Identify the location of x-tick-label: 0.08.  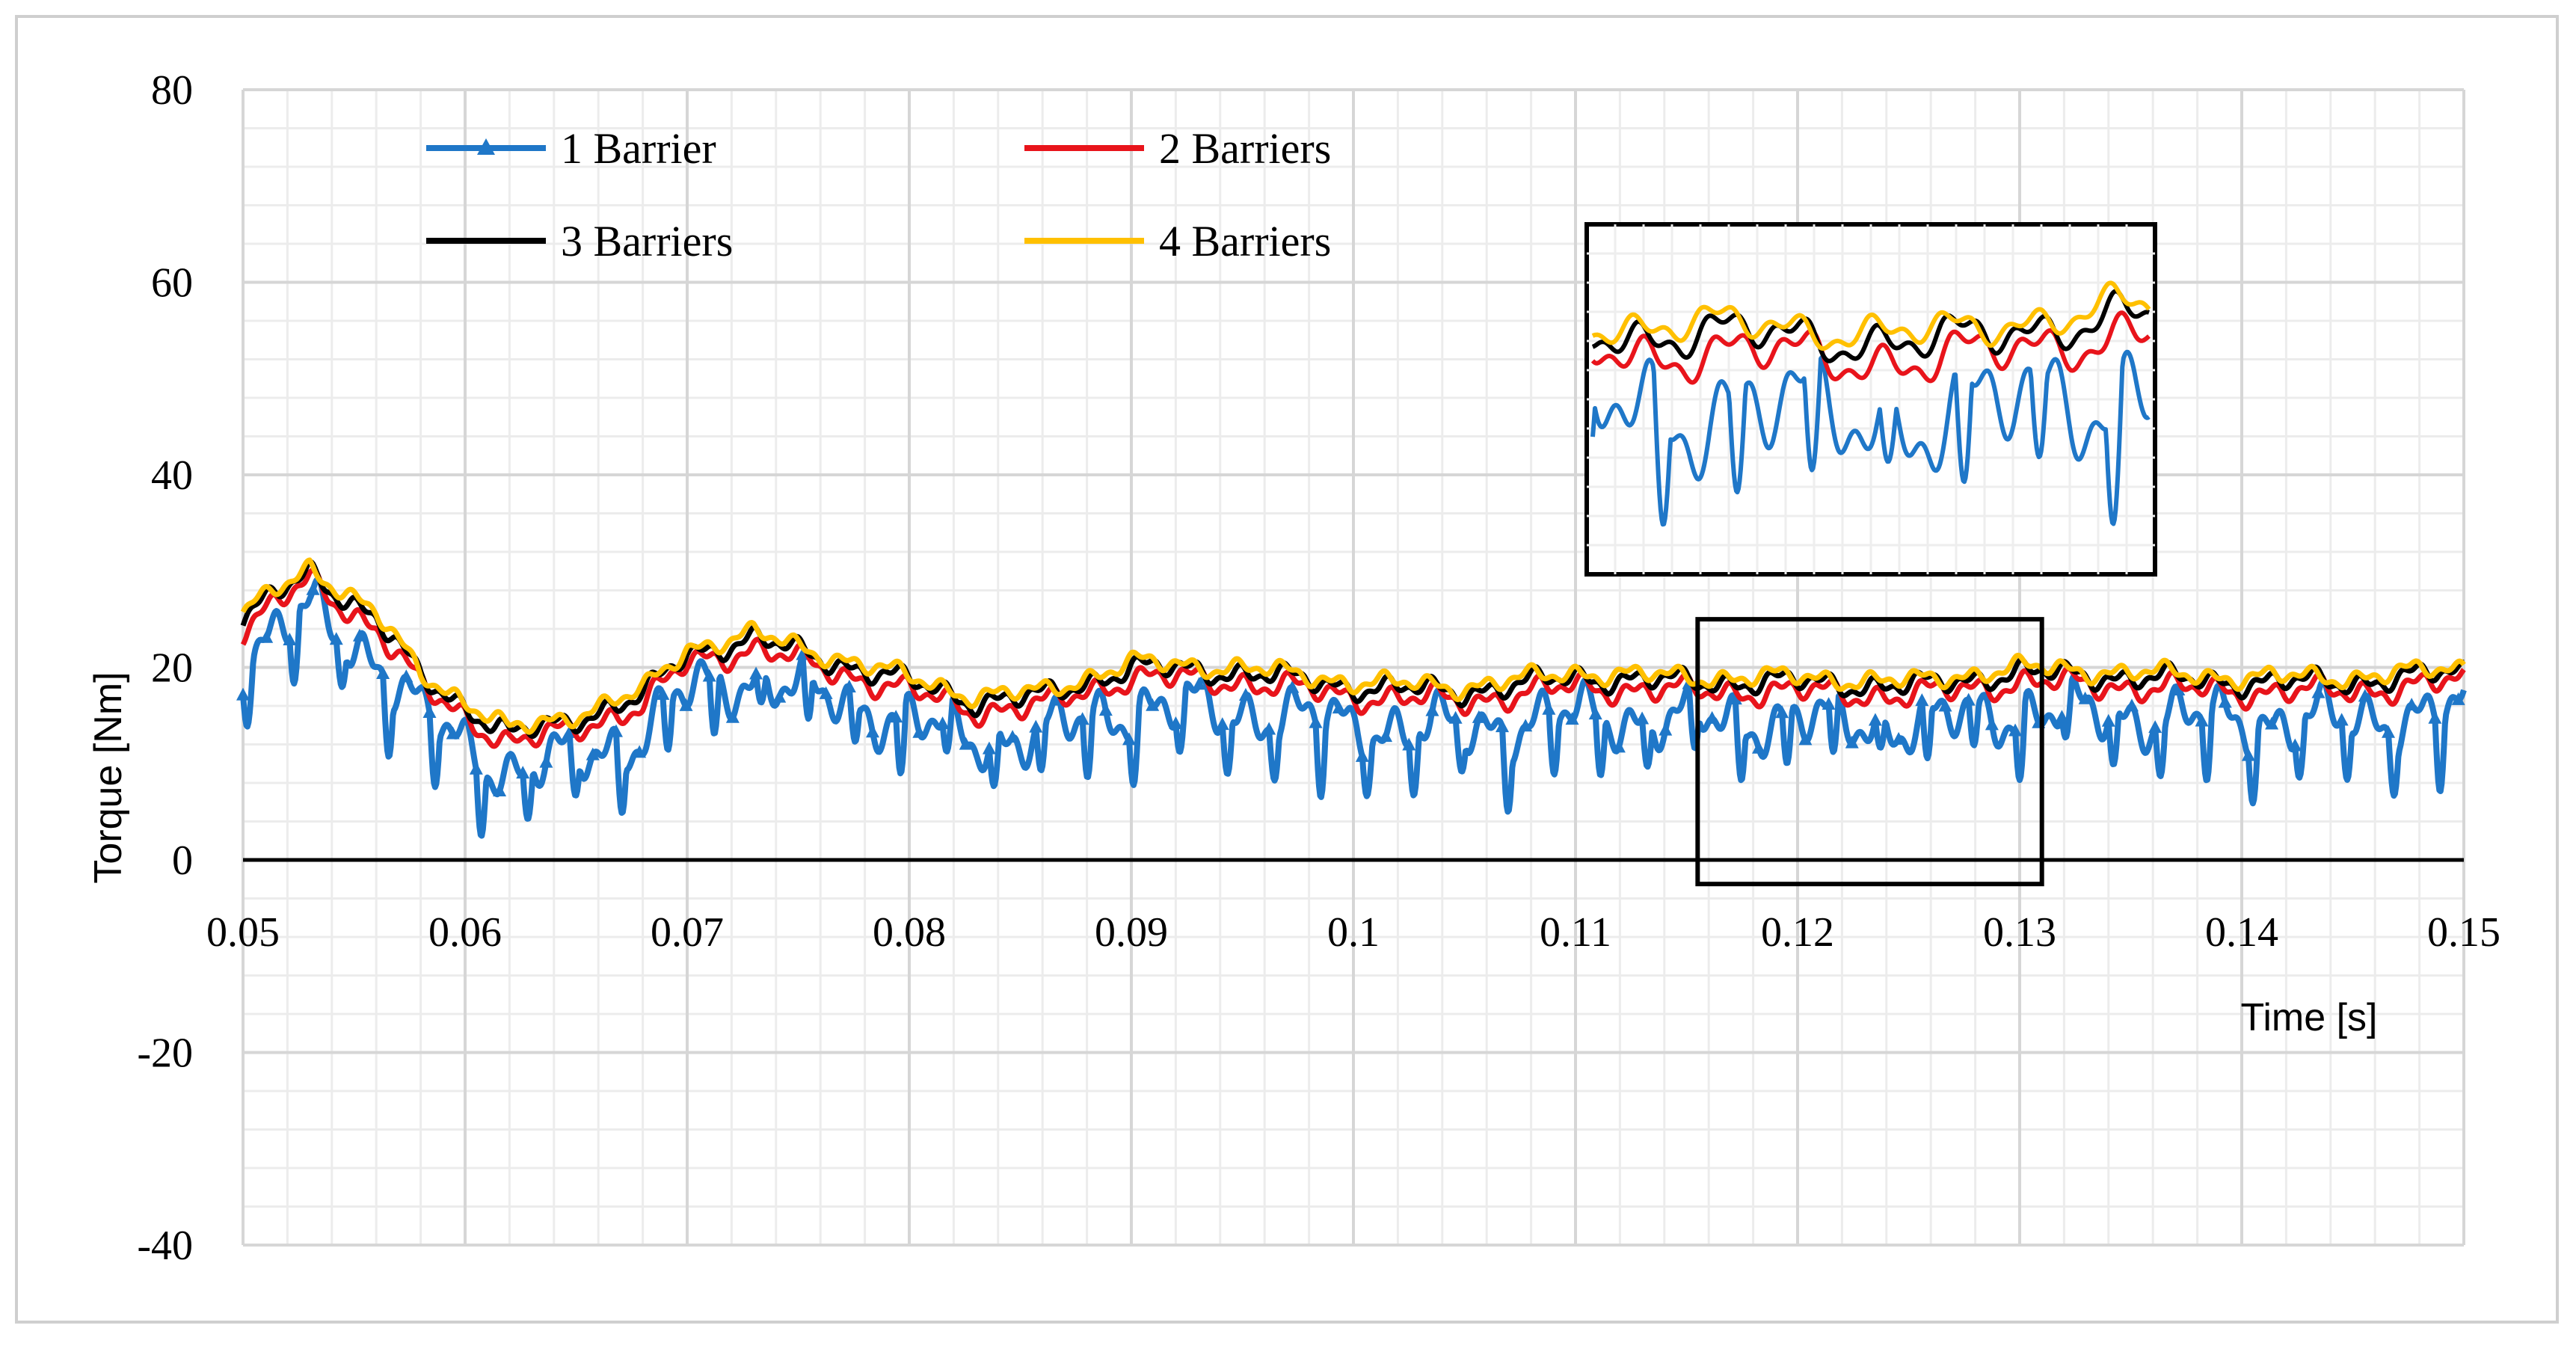
(909, 932).